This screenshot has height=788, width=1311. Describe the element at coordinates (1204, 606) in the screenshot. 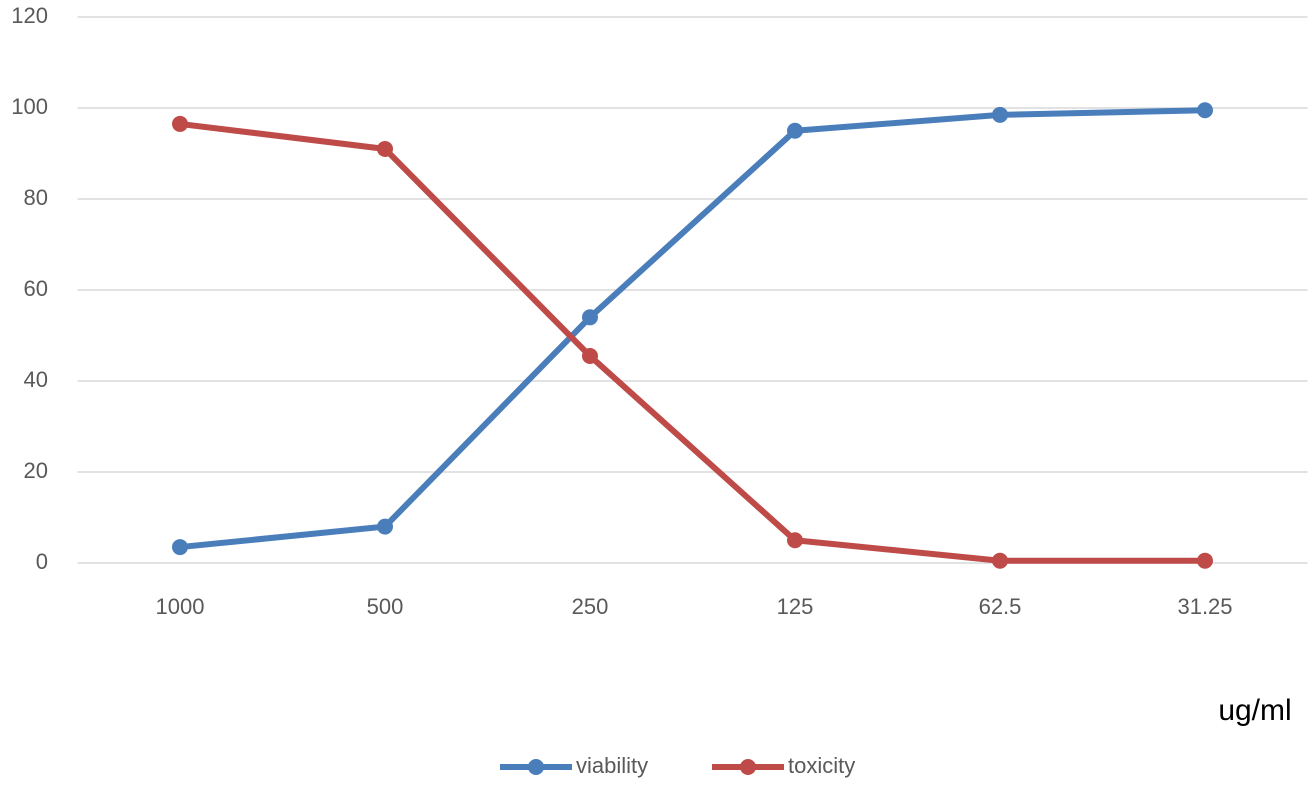

I see `x-tick-label: 31.25` at that location.